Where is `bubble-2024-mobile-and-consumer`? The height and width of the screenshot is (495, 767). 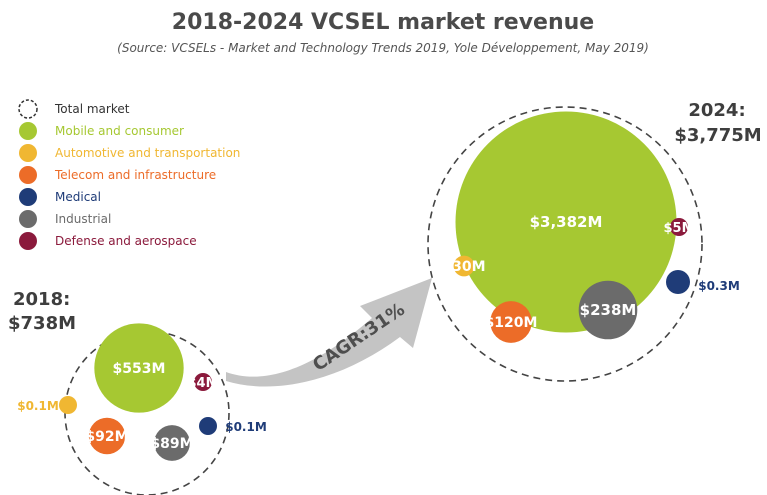 bubble-2024-mobile-and-consumer is located at coordinates (566, 222).